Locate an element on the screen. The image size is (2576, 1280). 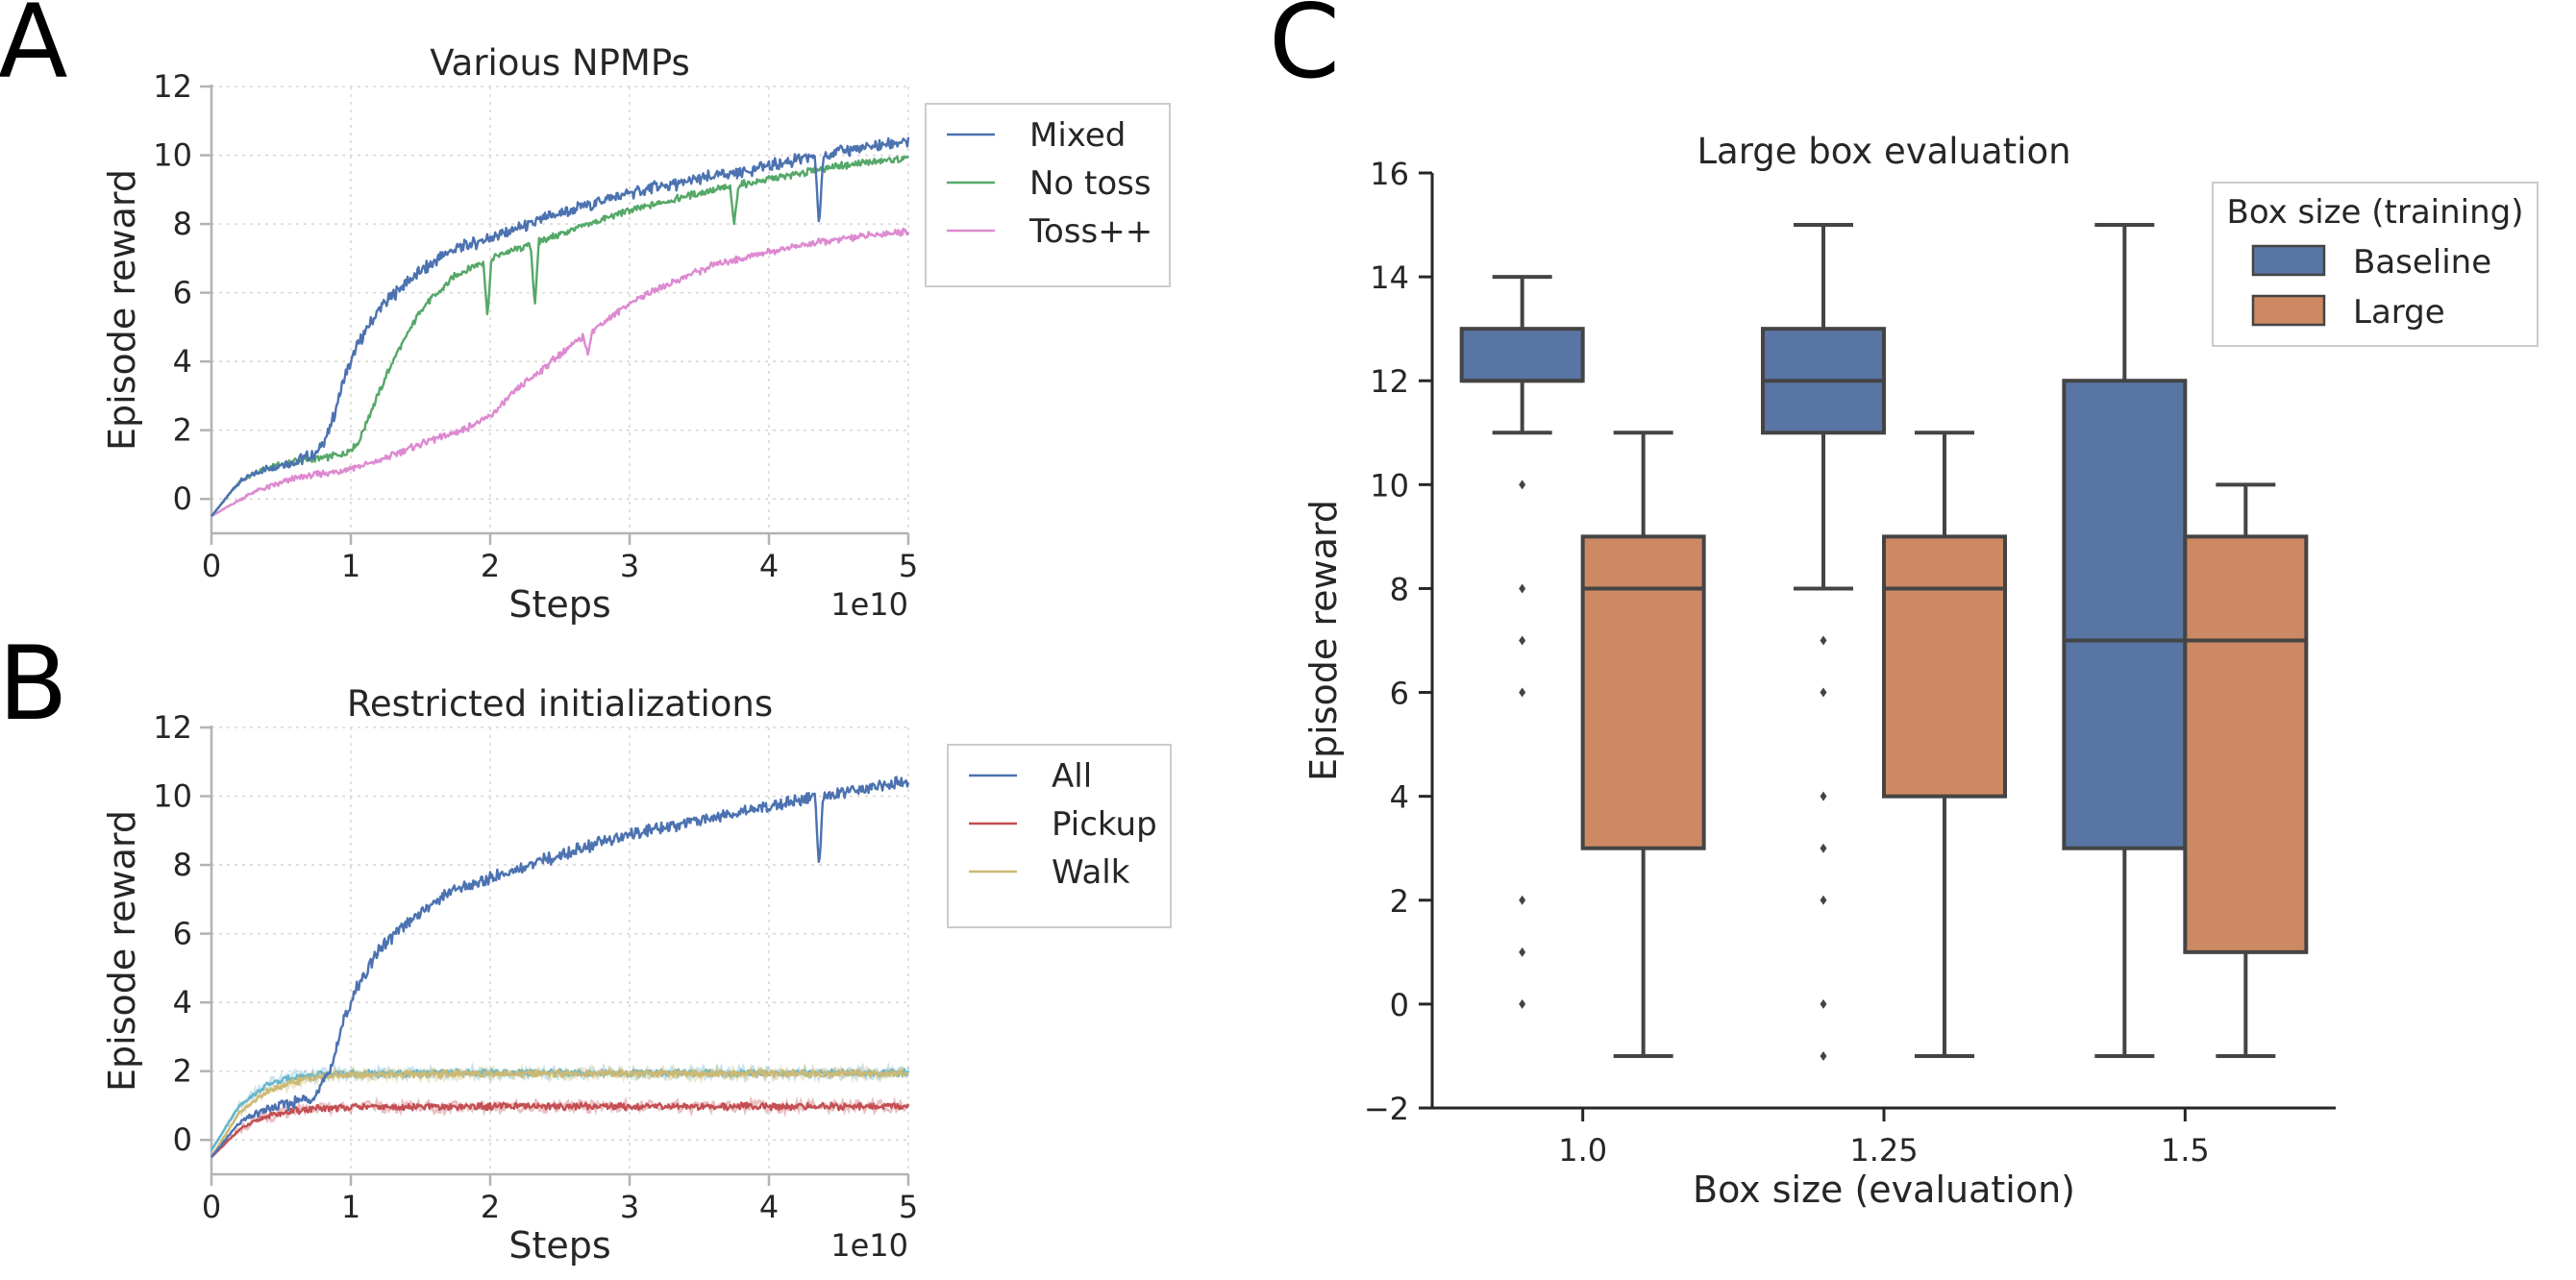
chart-title: Restricted initializations is located at coordinates (560, 704).